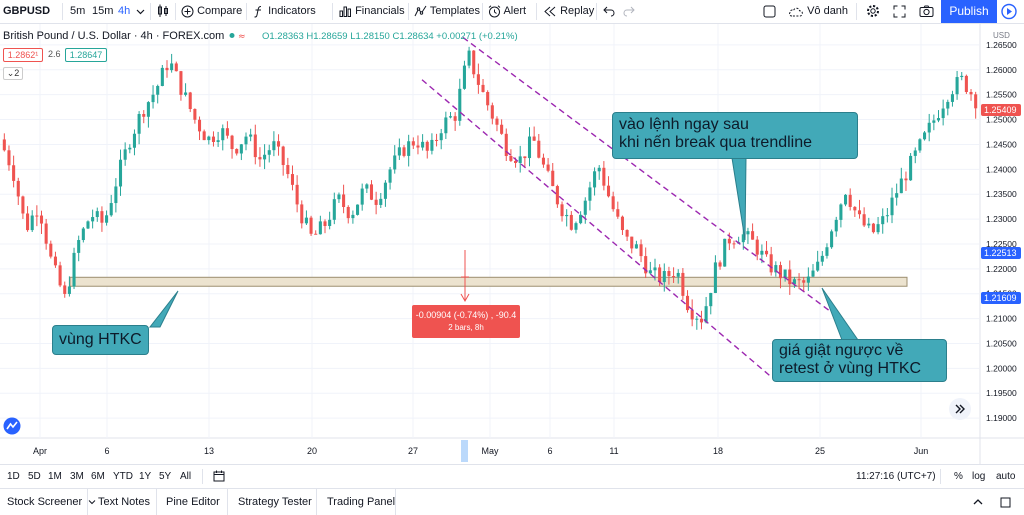 This screenshot has height=515, width=1024. I want to click on y-tick-label: 1.24000, so click(1001, 169).